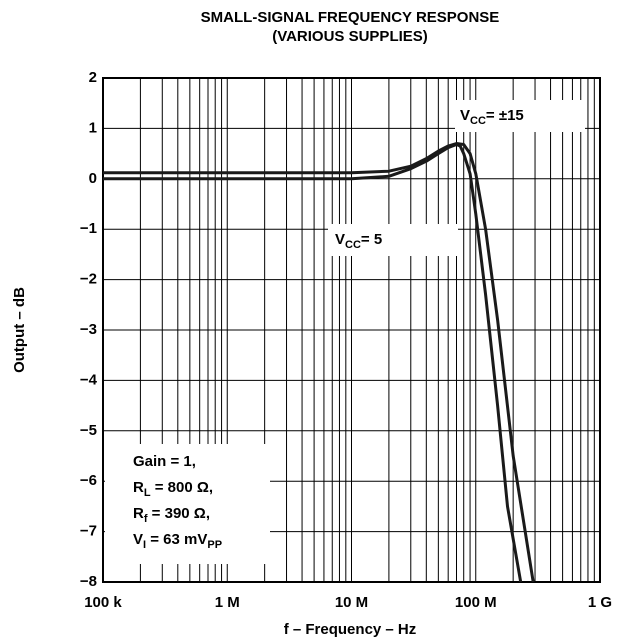  What do you see at coordinates (146, 519) in the screenshot?
I see `note-line-part: f` at bounding box center [146, 519].